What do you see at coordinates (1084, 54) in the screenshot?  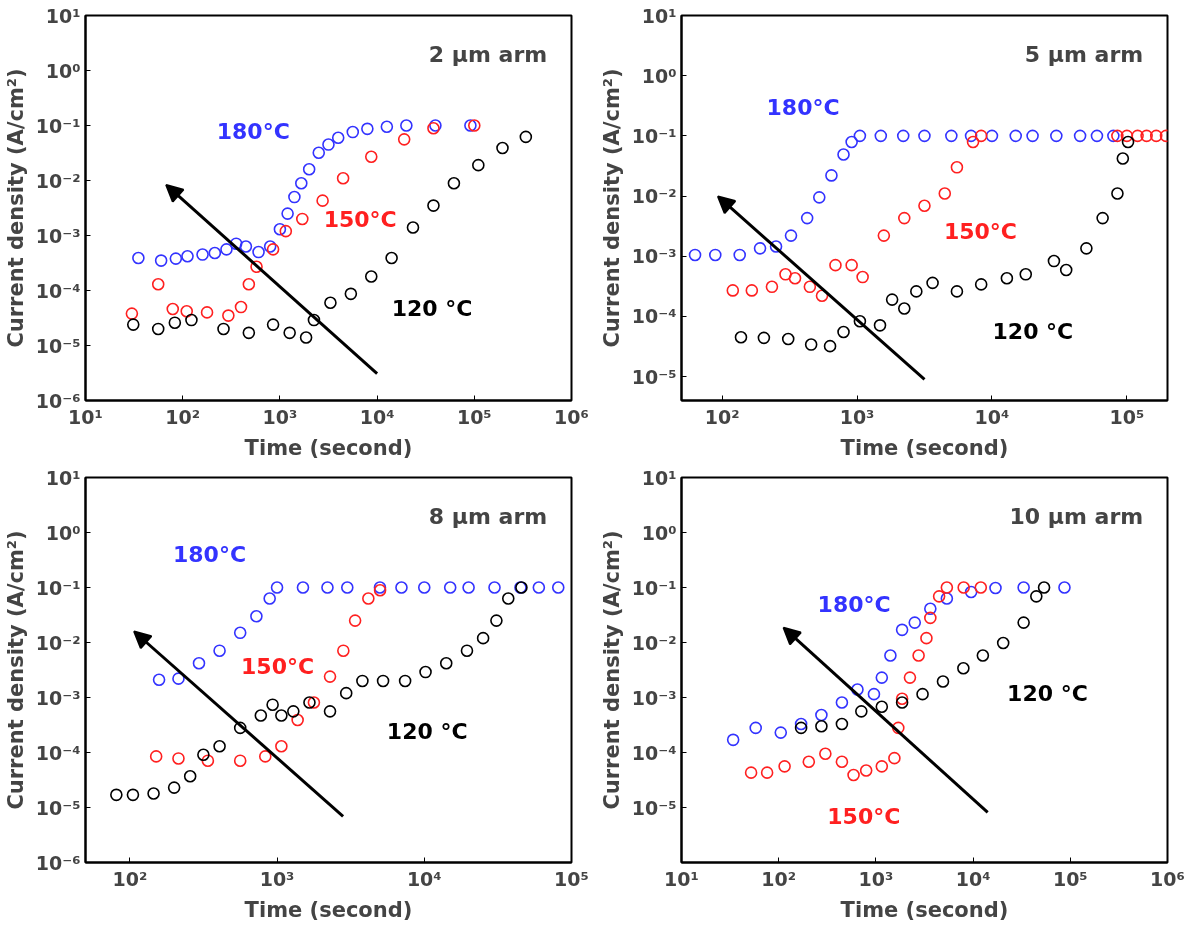 I see `text: 5 µm arm` at bounding box center [1084, 54].